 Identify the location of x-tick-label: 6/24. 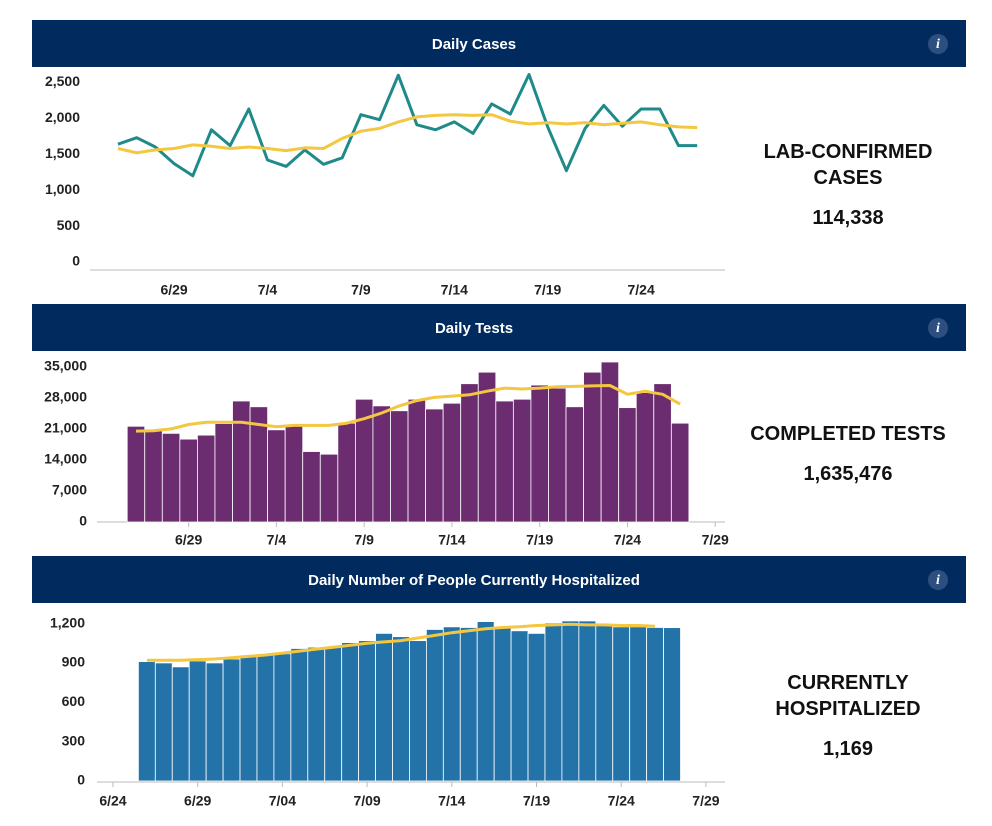
(112, 801).